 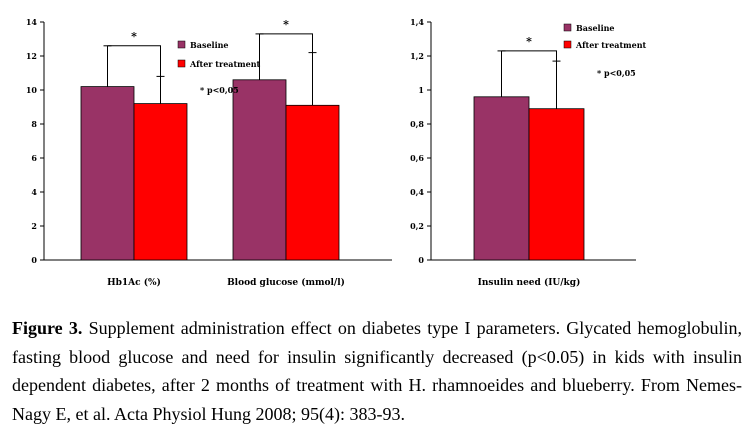 What do you see at coordinates (34, 226) in the screenshot?
I see `y-tick-label: 2` at bounding box center [34, 226].